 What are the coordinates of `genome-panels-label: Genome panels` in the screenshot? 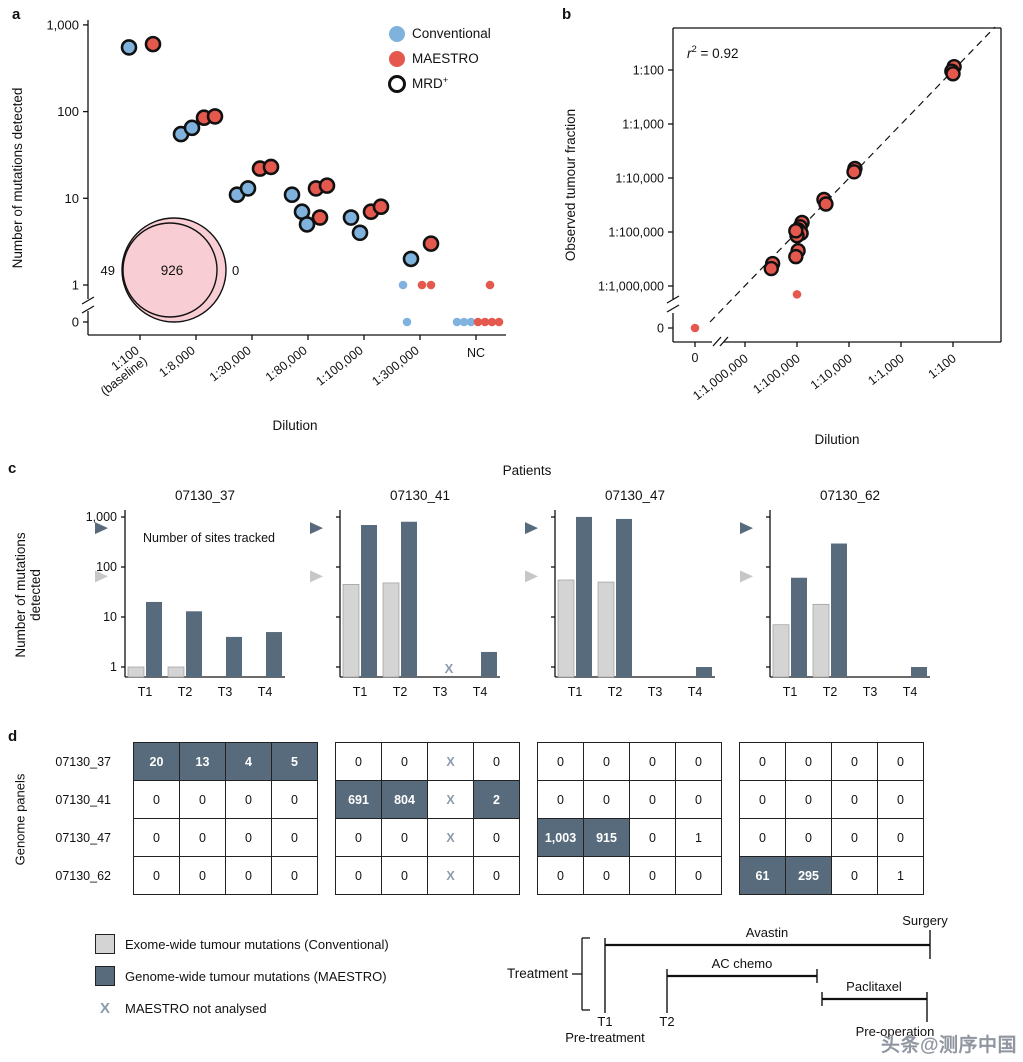 It's located at (20, 819).